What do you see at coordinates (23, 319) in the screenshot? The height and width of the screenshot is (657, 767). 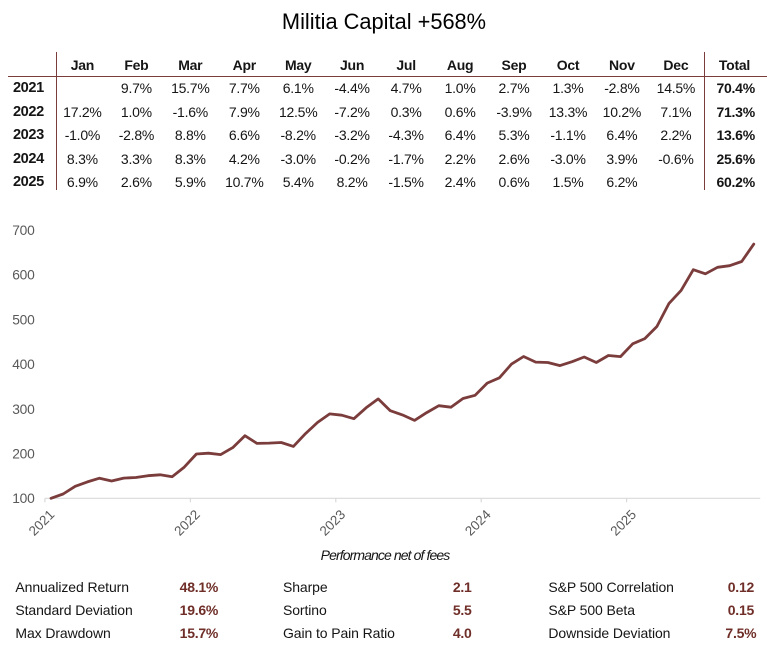 I see `svg-text: 500` at bounding box center [23, 319].